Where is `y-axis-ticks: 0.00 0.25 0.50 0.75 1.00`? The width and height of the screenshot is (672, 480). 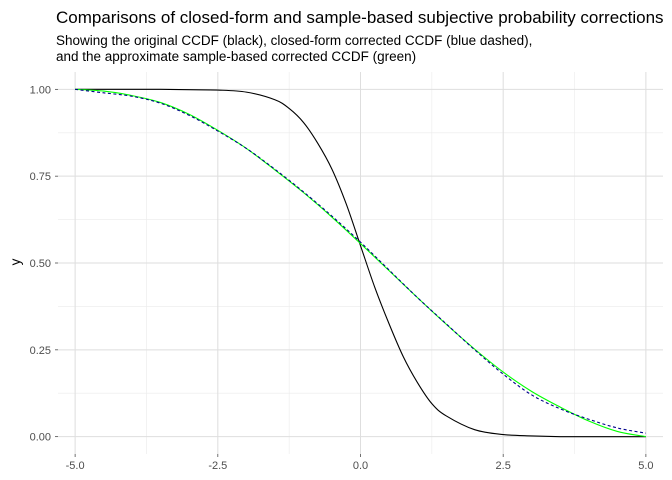 y-axis-ticks: 0.00 0.25 0.50 0.75 1.00 is located at coordinates (44, 264).